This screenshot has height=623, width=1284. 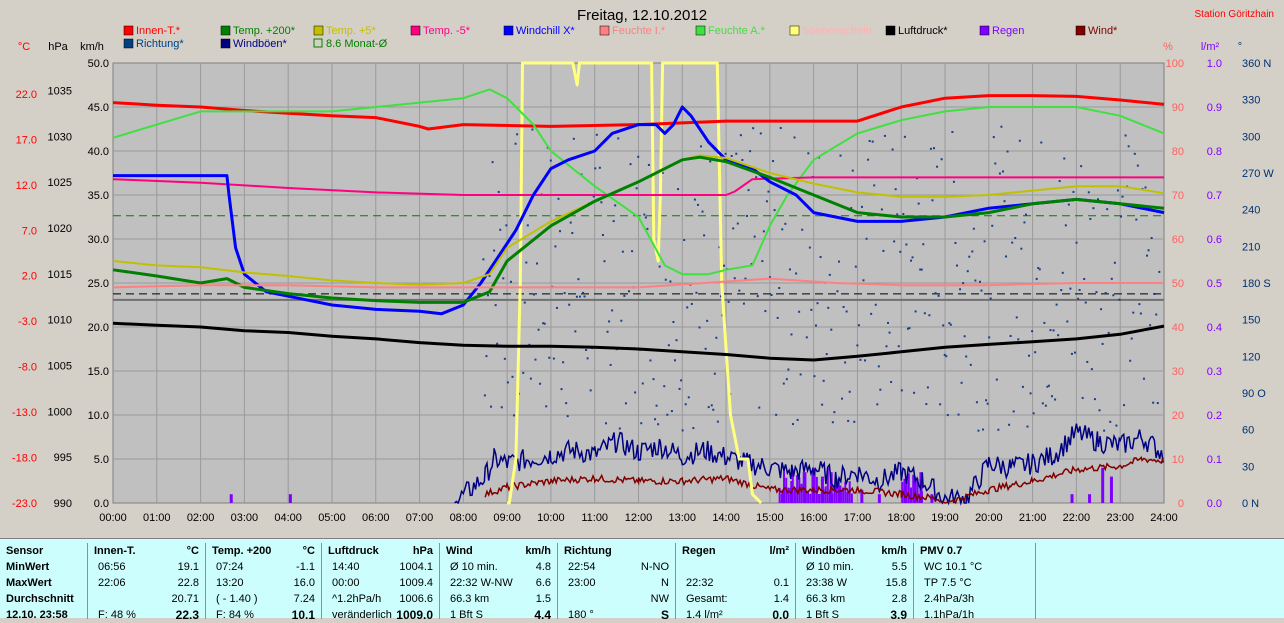 What do you see at coordinates (858, 518) in the screenshot?
I see `x-tick-label: 17:00` at bounding box center [858, 518].